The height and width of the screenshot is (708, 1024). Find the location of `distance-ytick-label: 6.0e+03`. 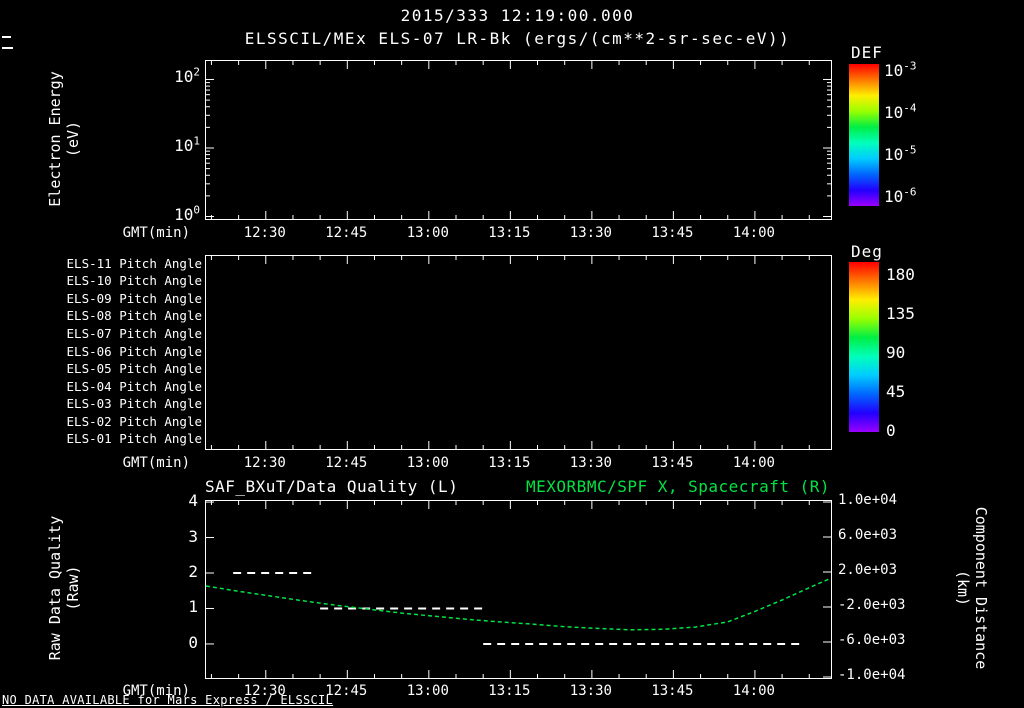

distance-ytick-label: 6.0e+03 is located at coordinates (868, 534).